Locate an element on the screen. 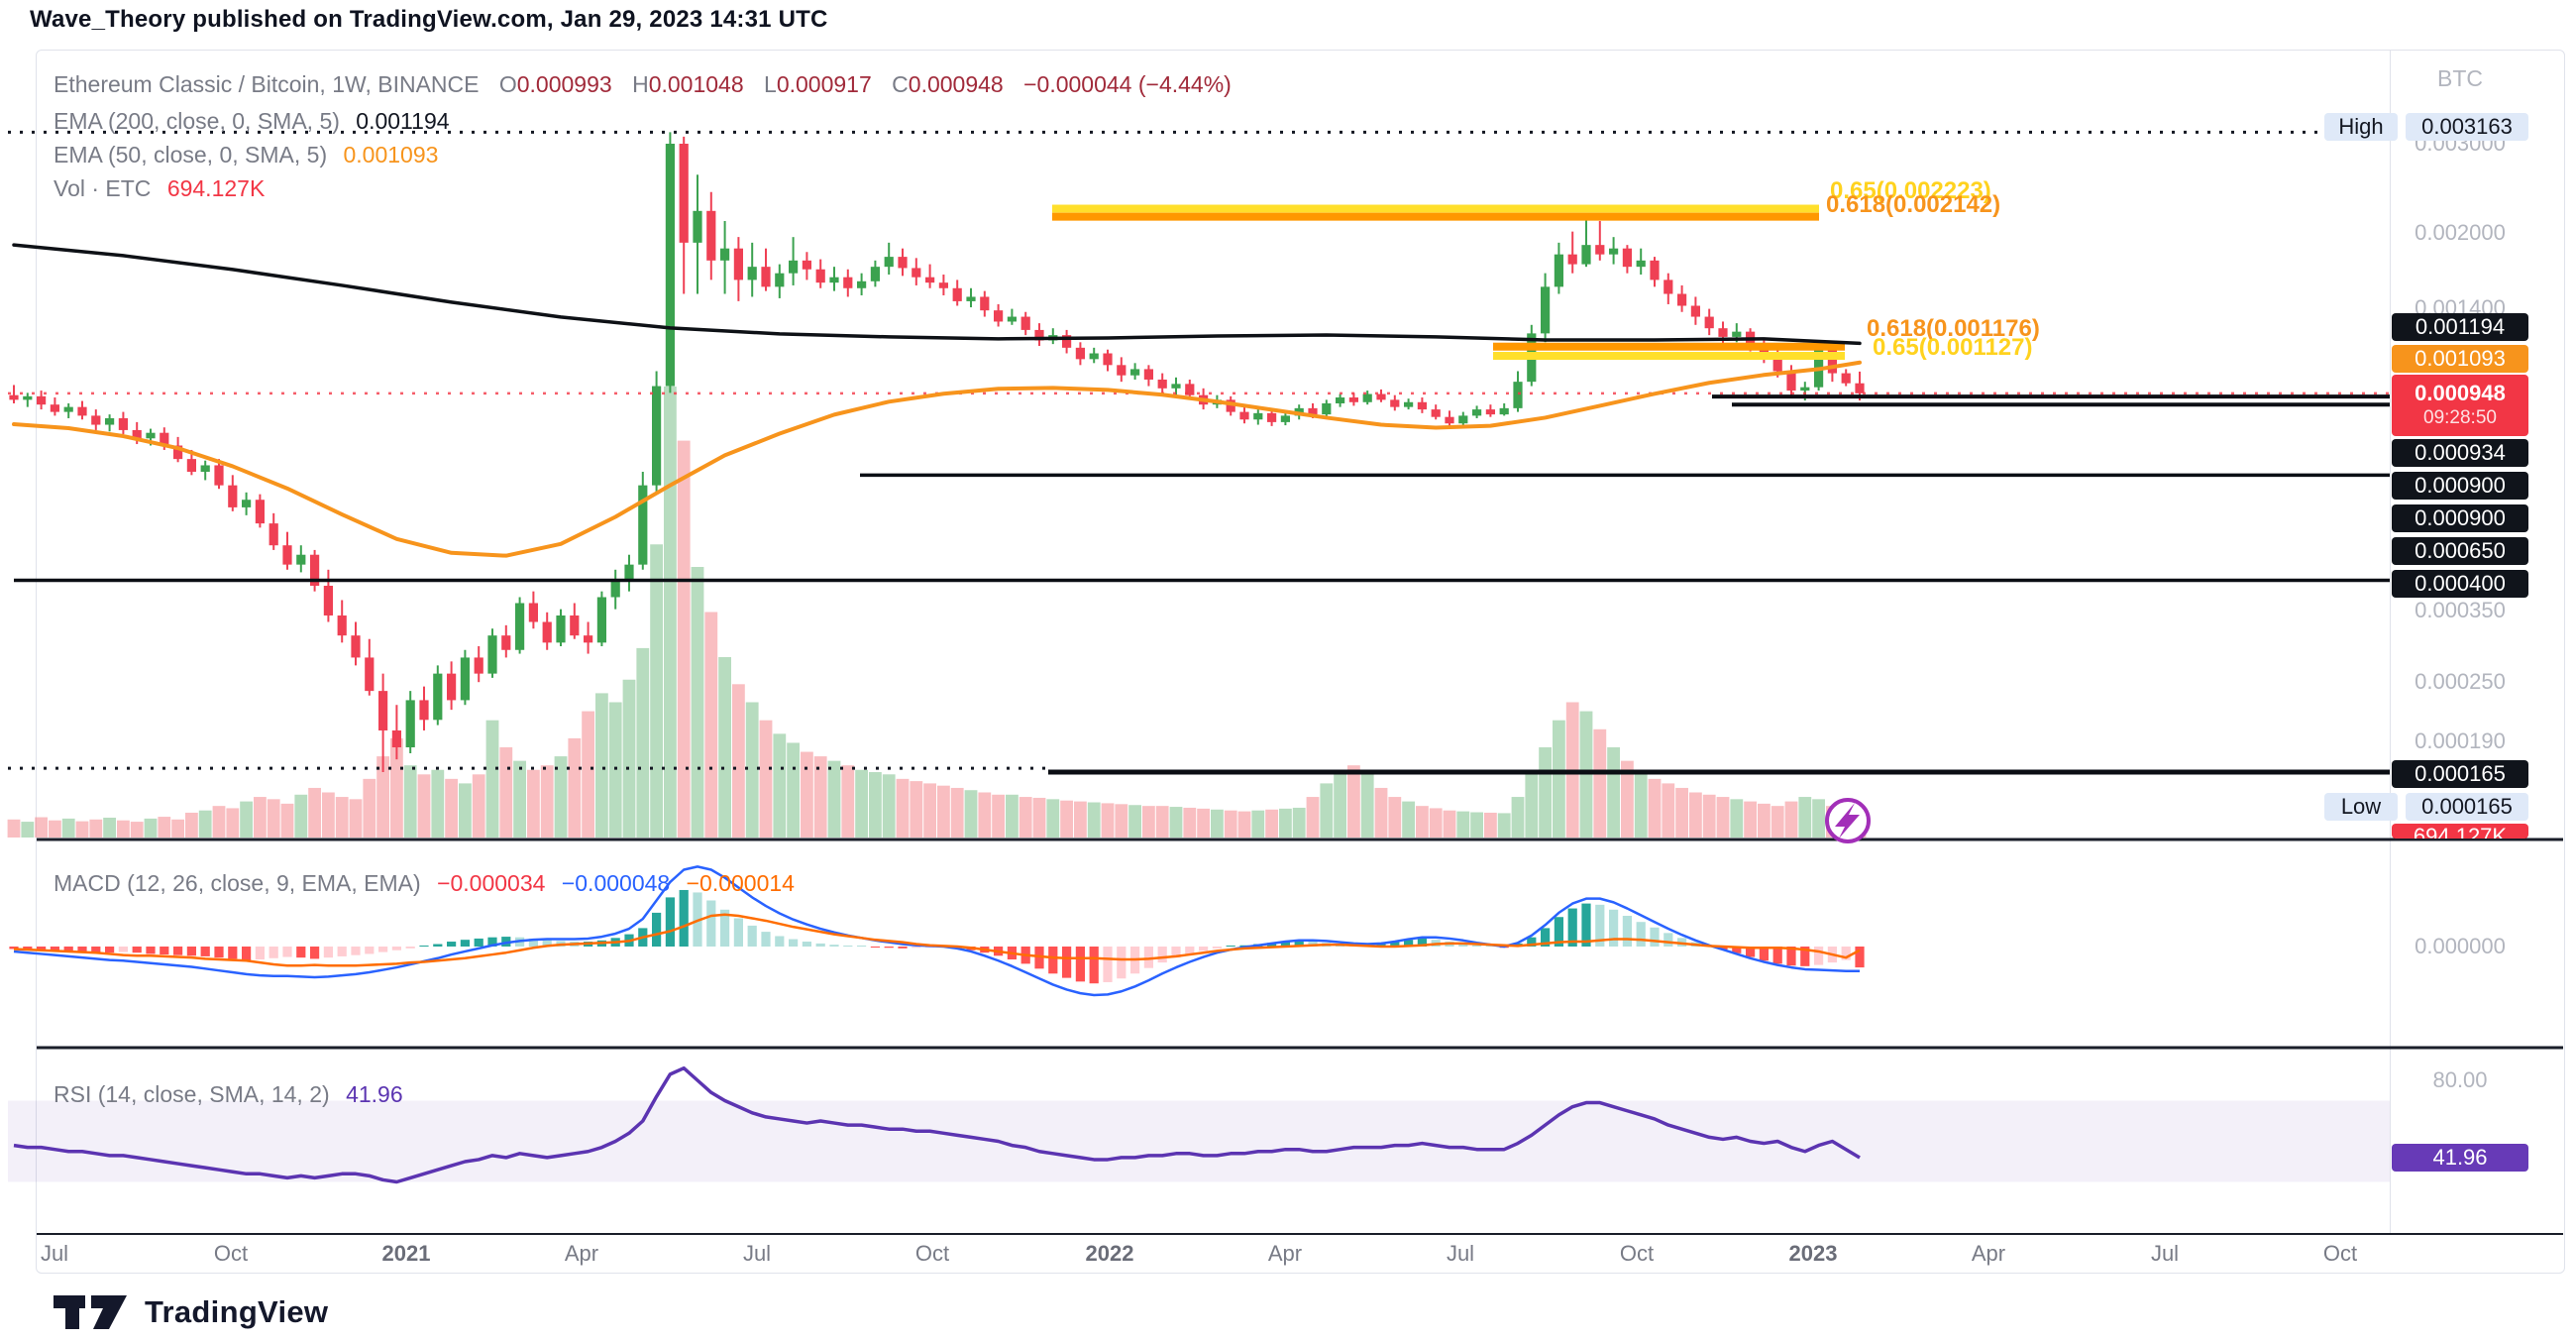 The image size is (2576, 1342). macd-hist-value: −0.000034 is located at coordinates (492, 883).